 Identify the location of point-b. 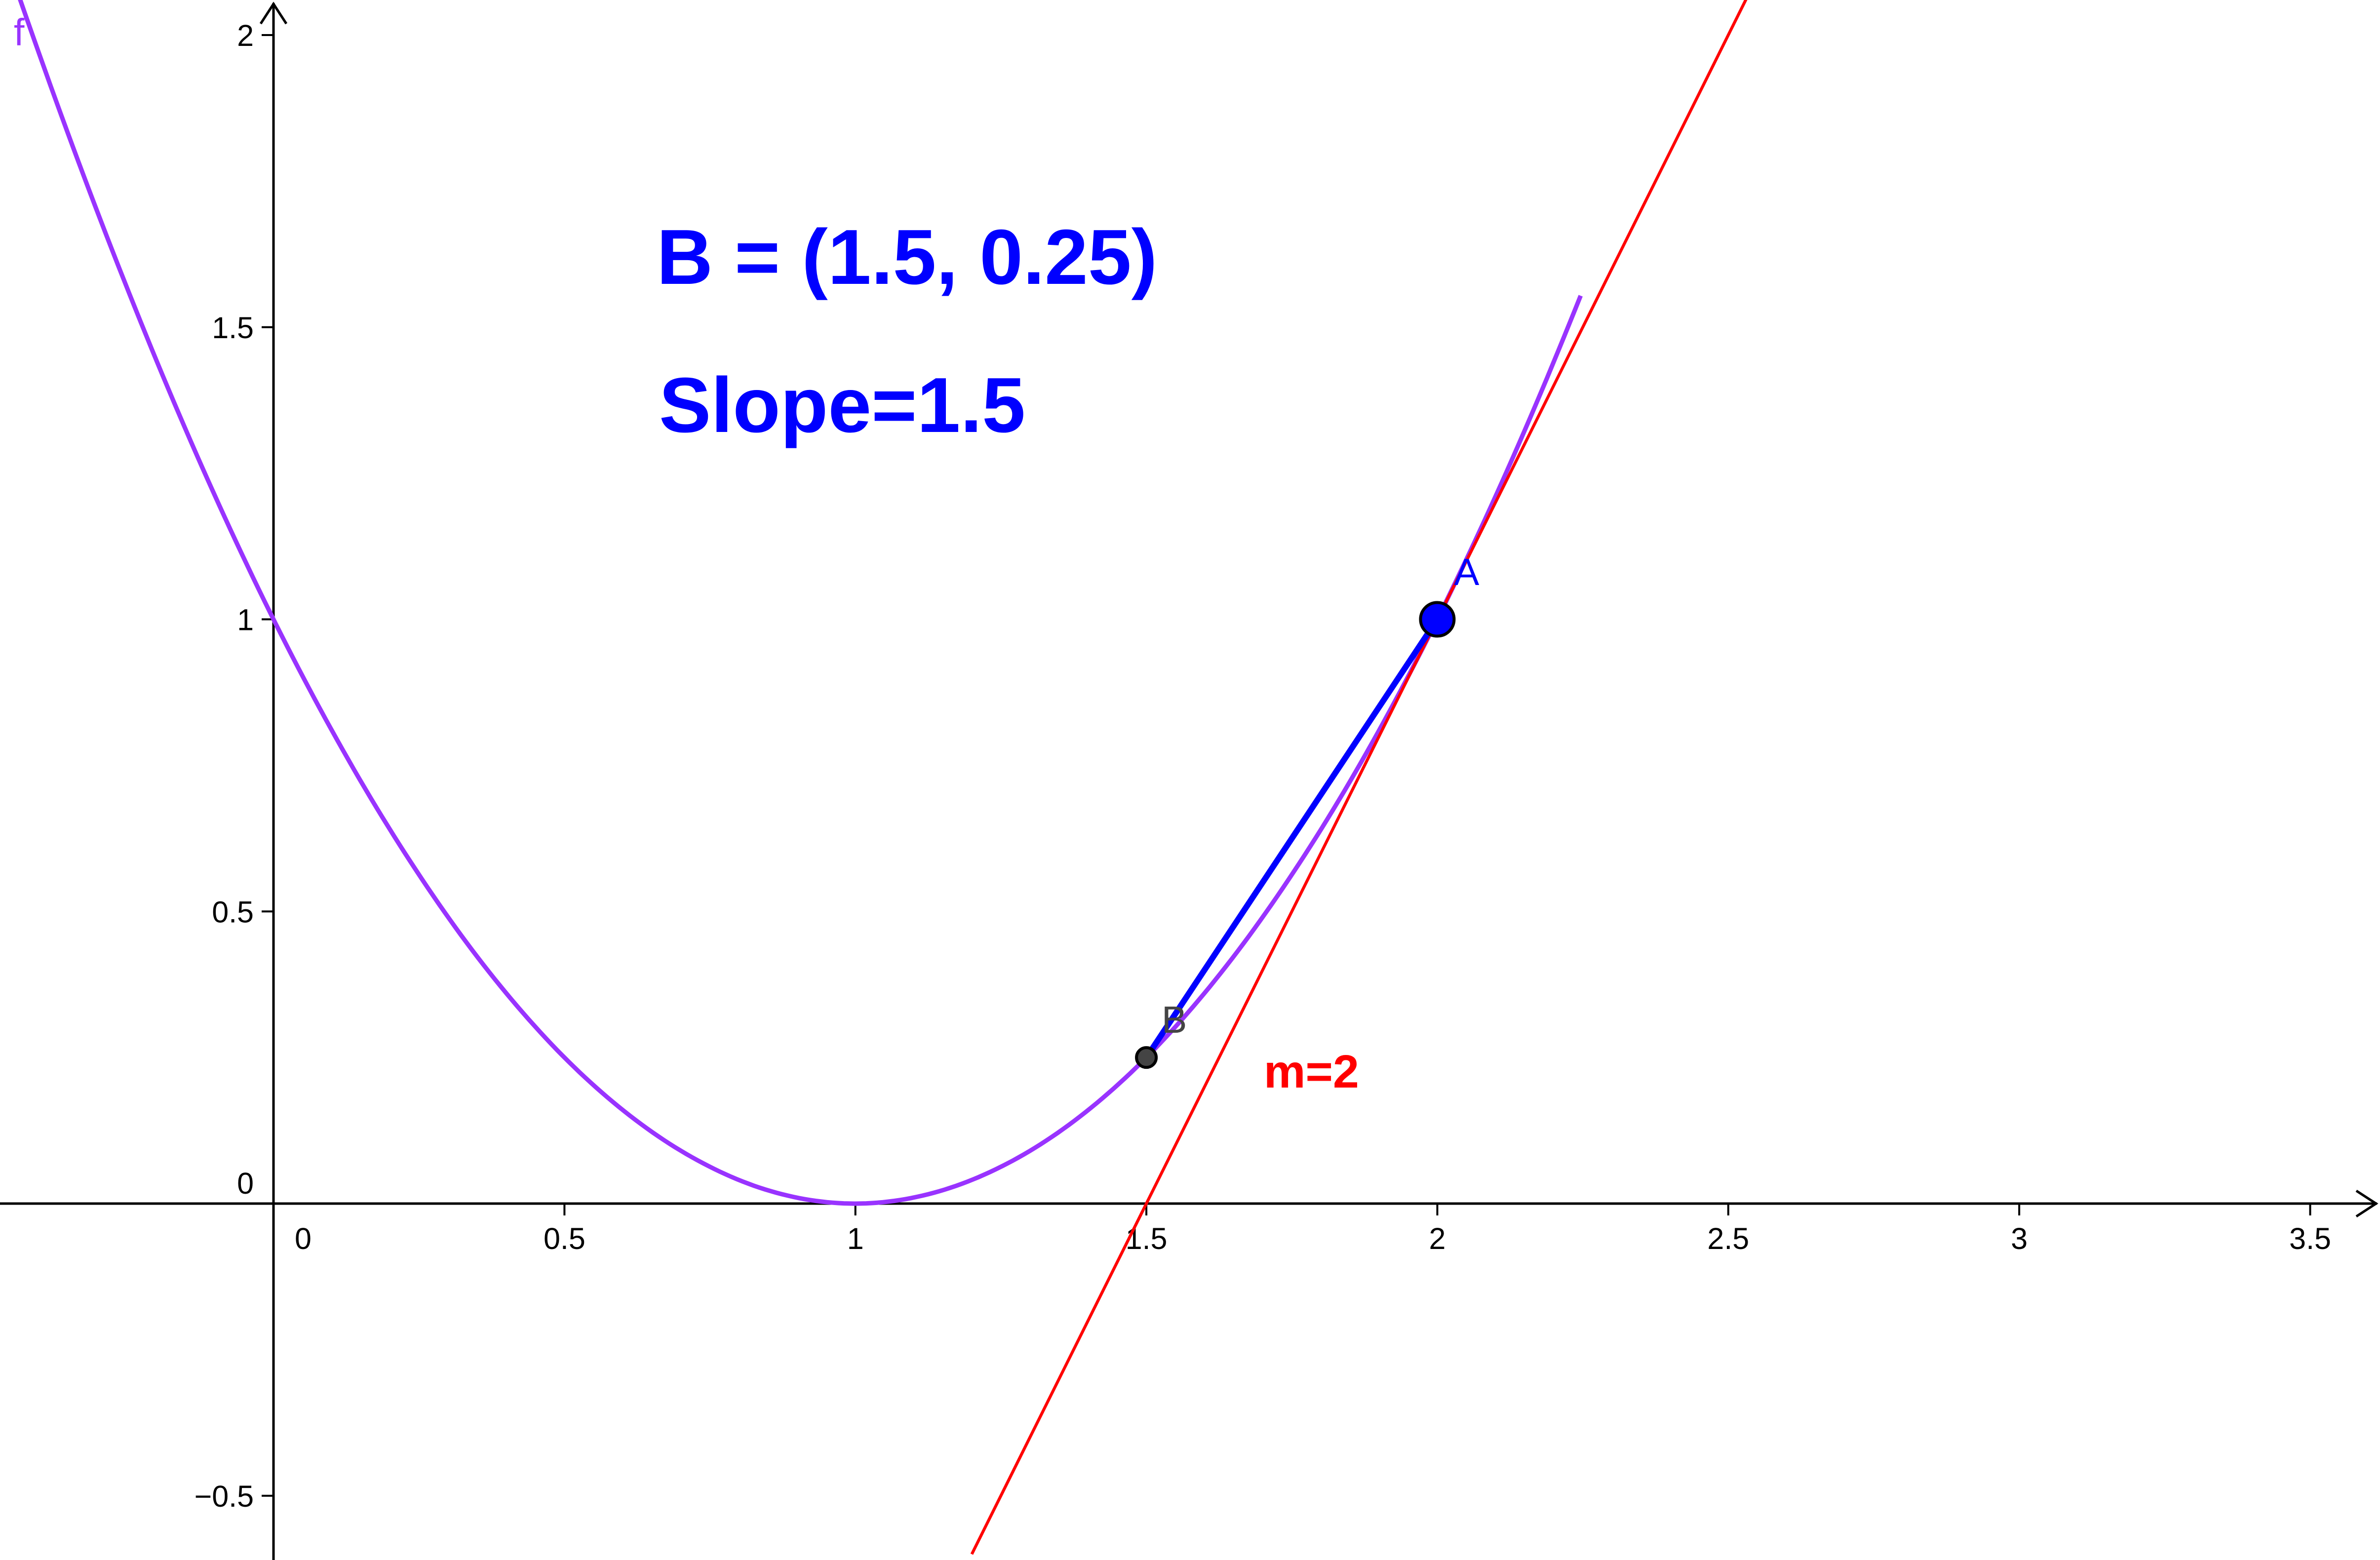
(1146, 1057).